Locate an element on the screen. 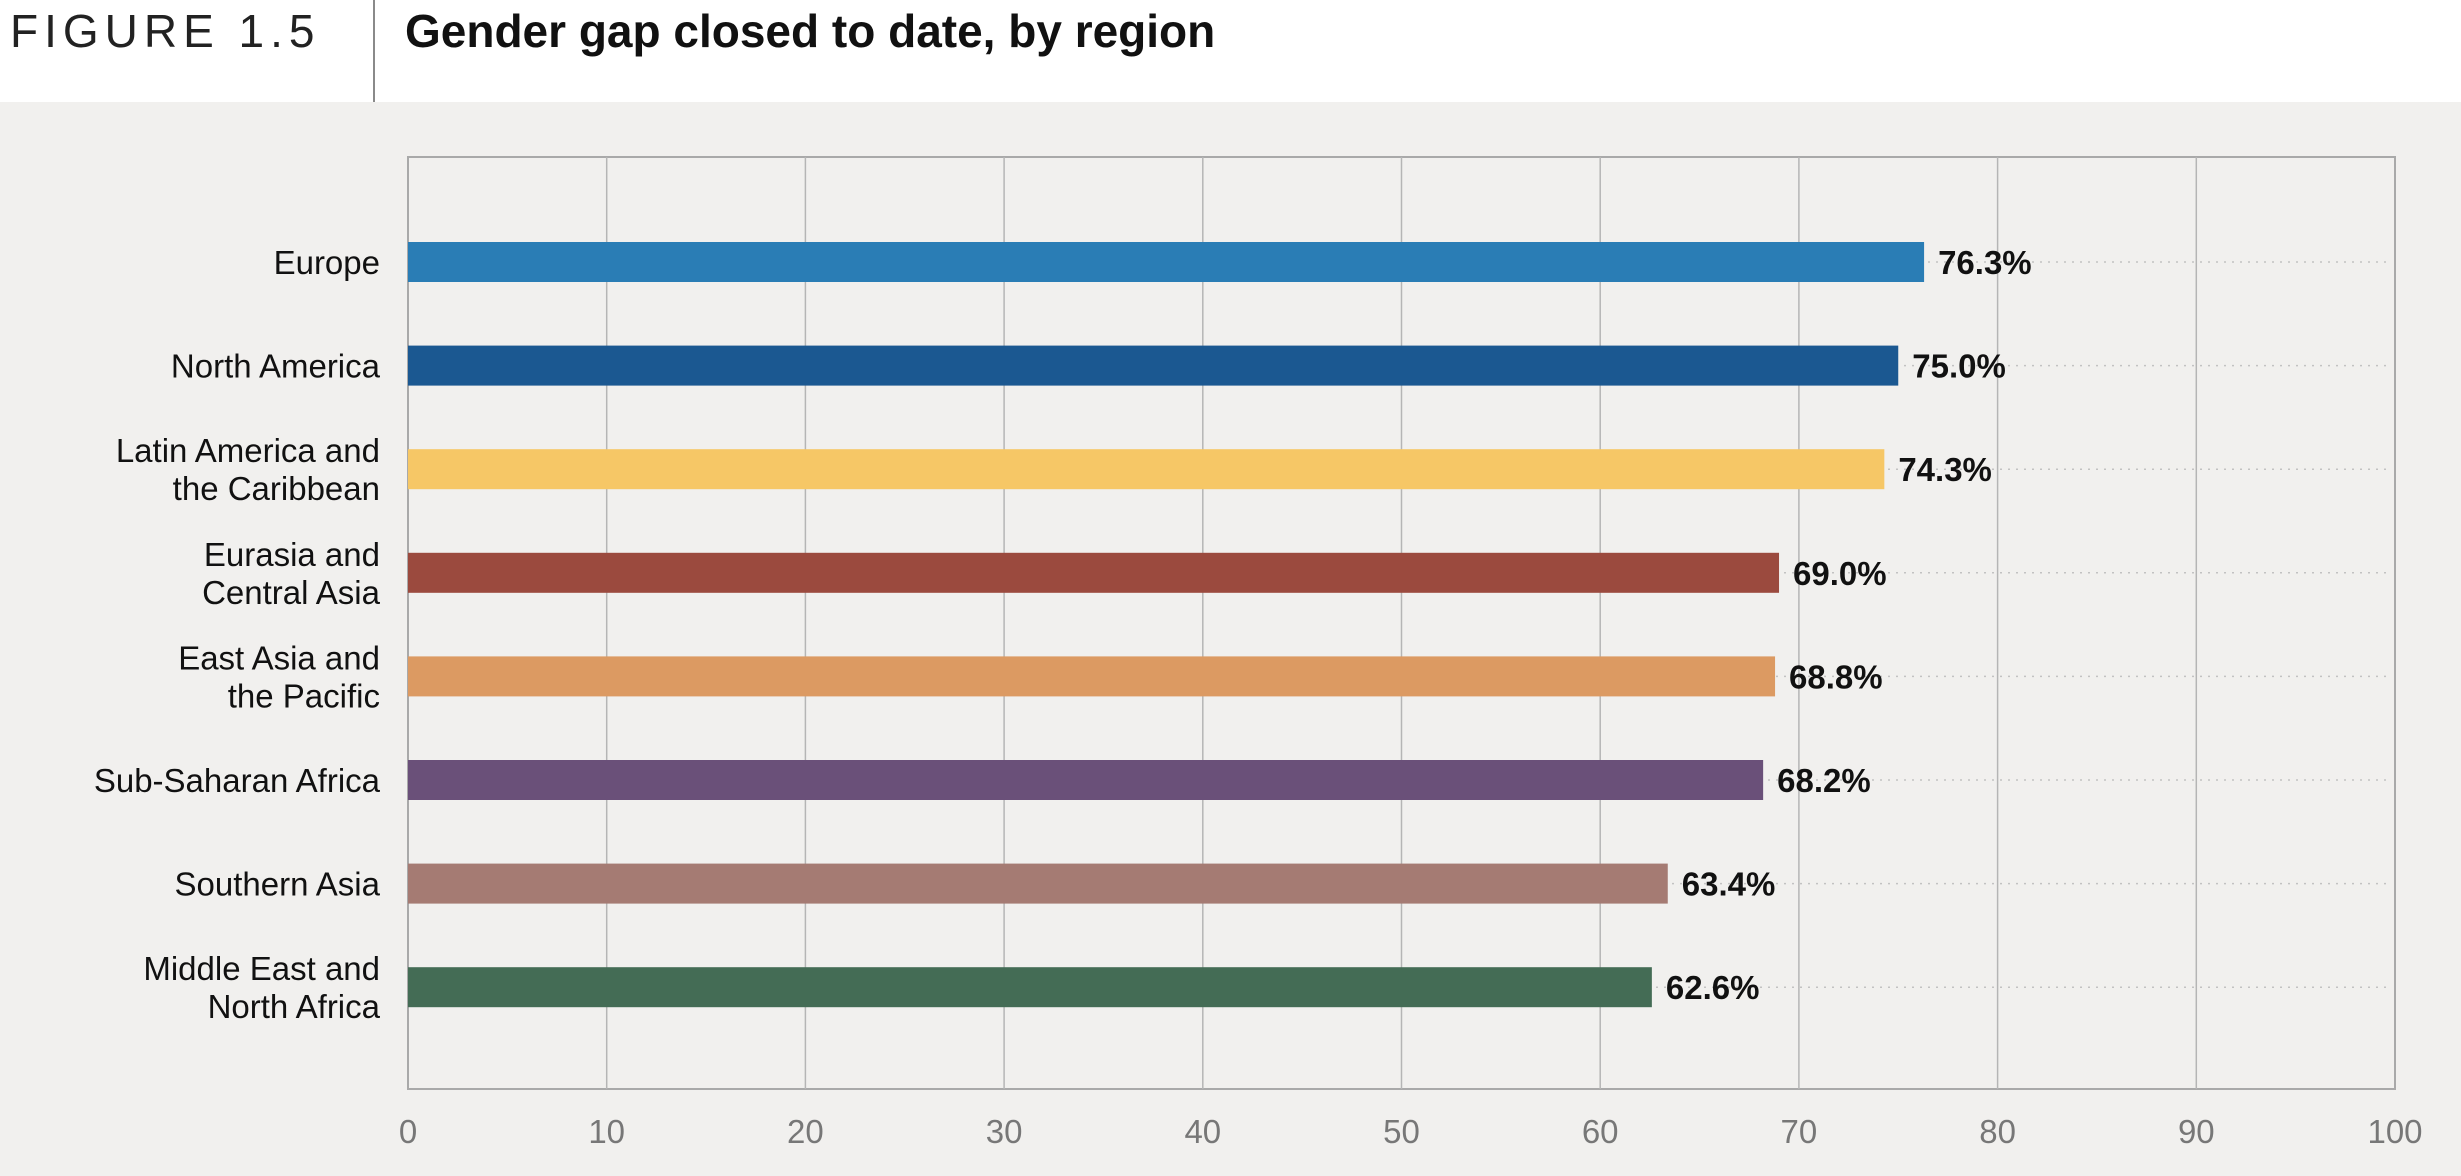 This screenshot has width=2461, height=1176. header-divider is located at coordinates (374, 51).